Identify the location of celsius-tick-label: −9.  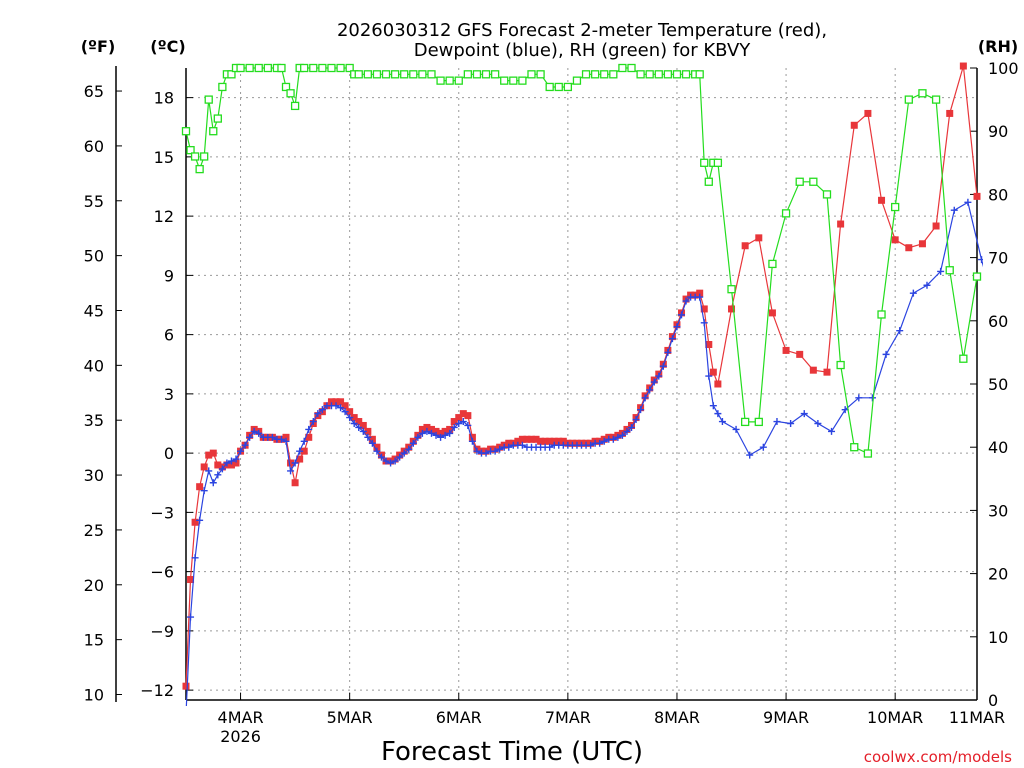
(162, 631).